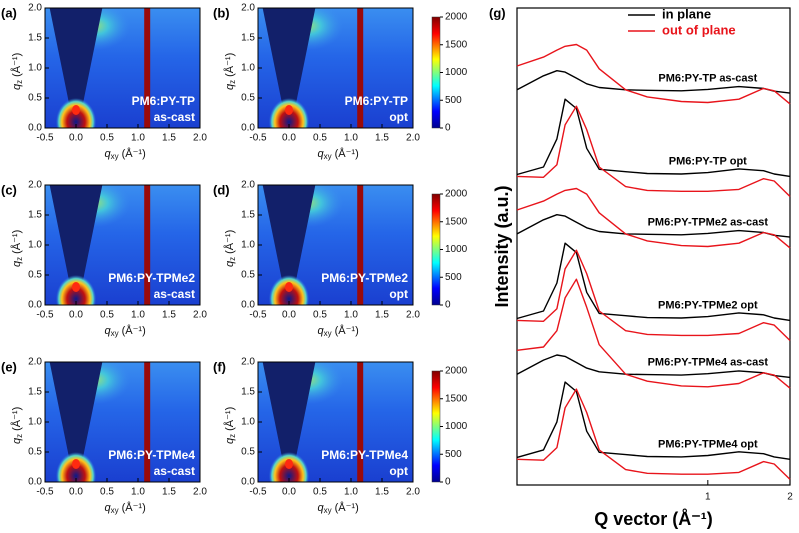 This screenshot has height=533, width=799. I want to click on annotation: PM6:PY-TPMe4, so click(151, 455).